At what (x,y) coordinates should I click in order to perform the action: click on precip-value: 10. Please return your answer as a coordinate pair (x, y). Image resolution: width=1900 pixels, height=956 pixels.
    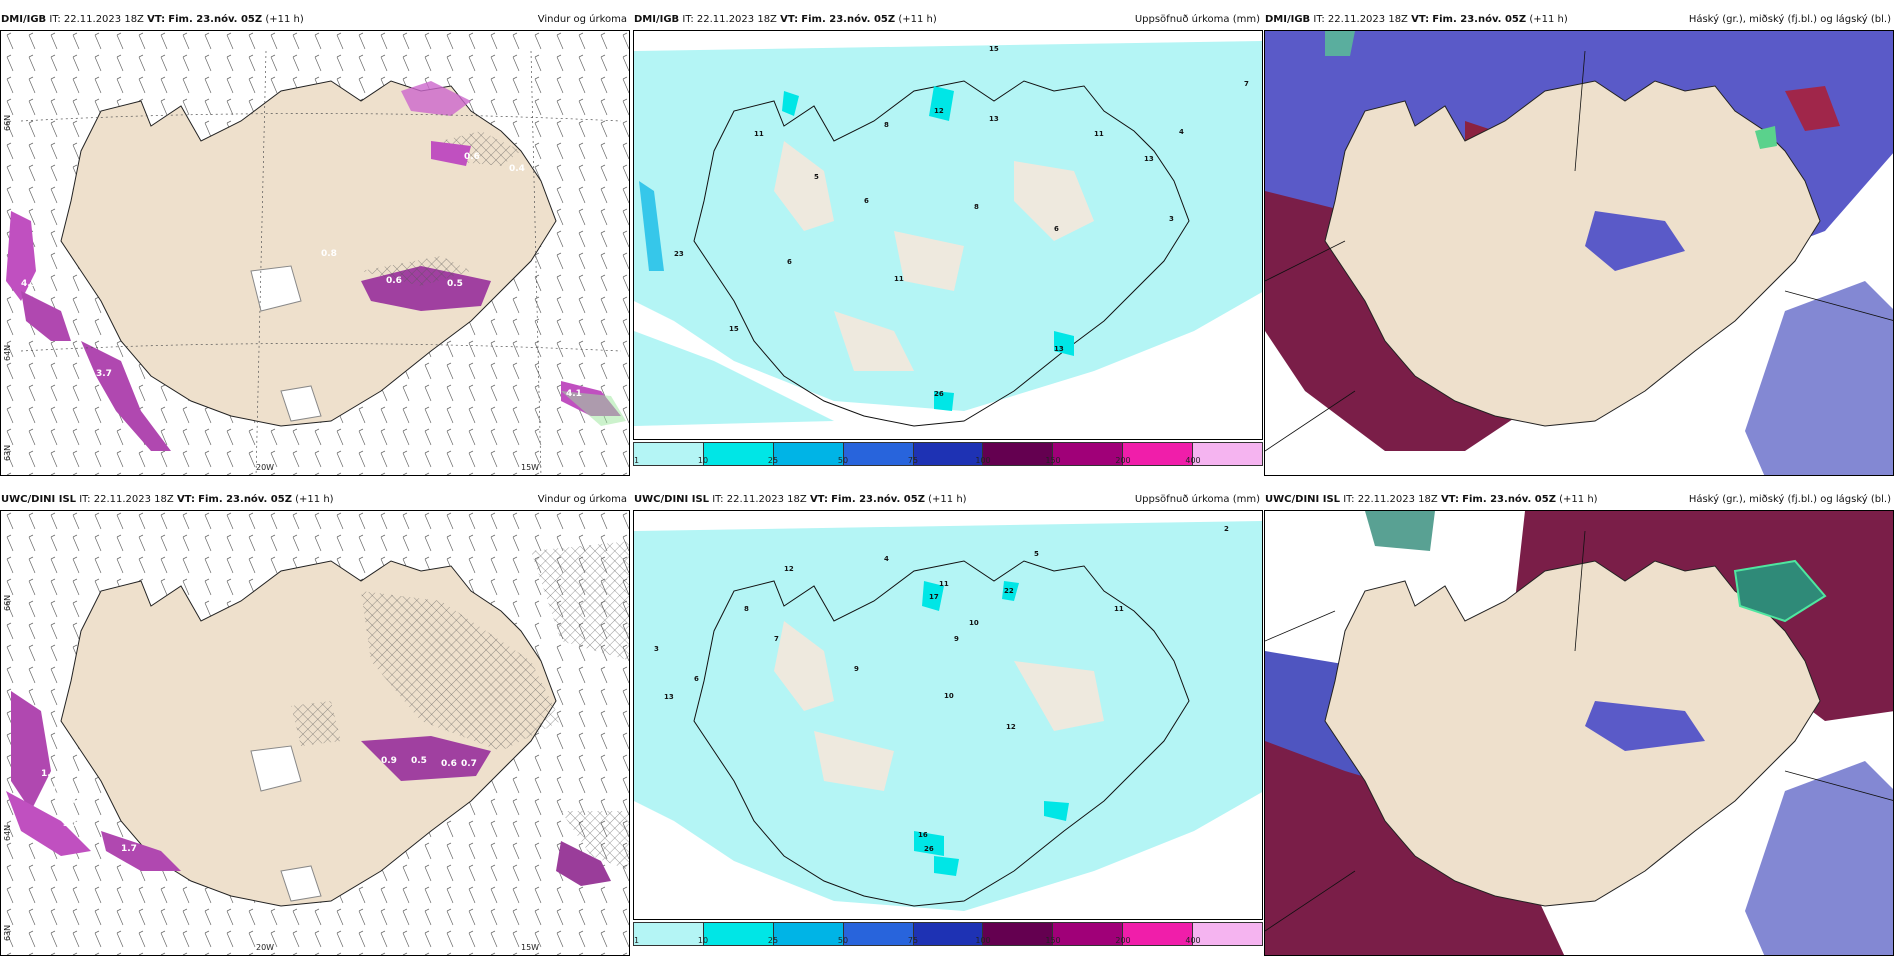
    Looking at the image, I should click on (949, 696).